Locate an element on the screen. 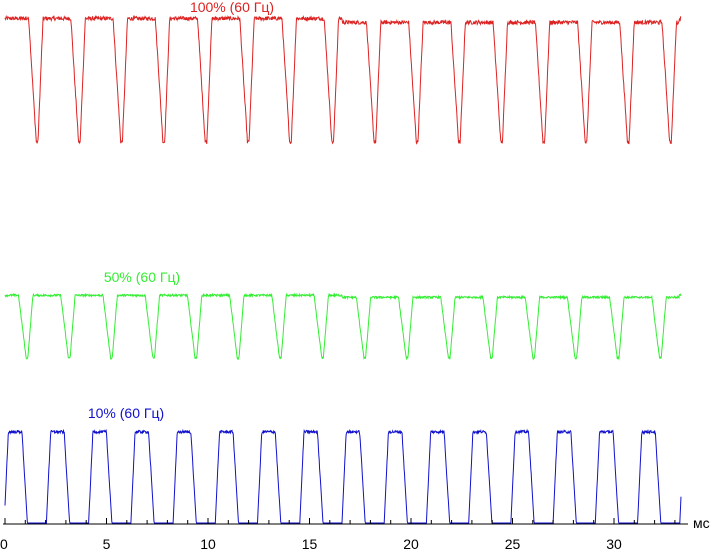 This screenshot has height=551, width=711. x-axis: 0 5 10 15 20 25 30 мс is located at coordinates (355, 533).